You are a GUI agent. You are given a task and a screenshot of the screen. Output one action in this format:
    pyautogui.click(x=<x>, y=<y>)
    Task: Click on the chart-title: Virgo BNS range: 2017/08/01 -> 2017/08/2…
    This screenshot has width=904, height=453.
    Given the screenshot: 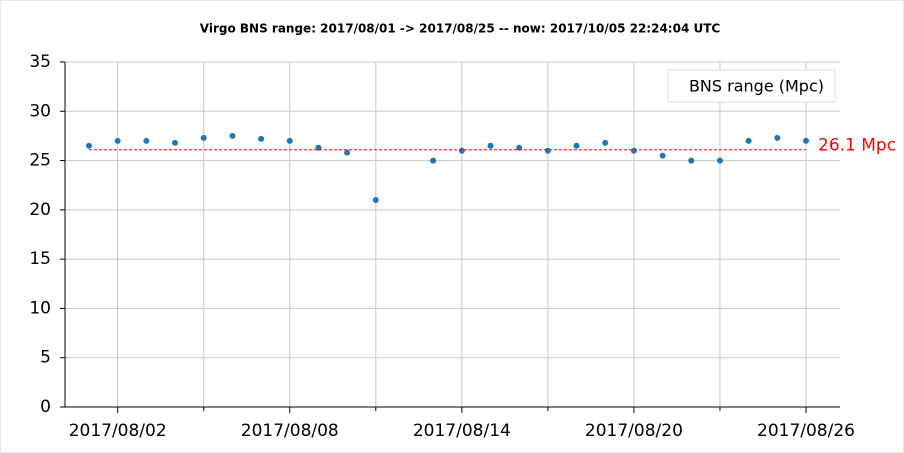 What is the action you would take?
    pyautogui.click(x=460, y=29)
    